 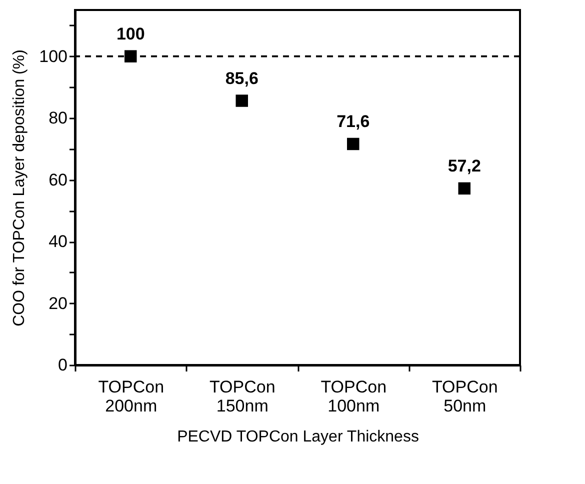 What do you see at coordinates (353, 121) in the screenshot?
I see `data-label: 71,6` at bounding box center [353, 121].